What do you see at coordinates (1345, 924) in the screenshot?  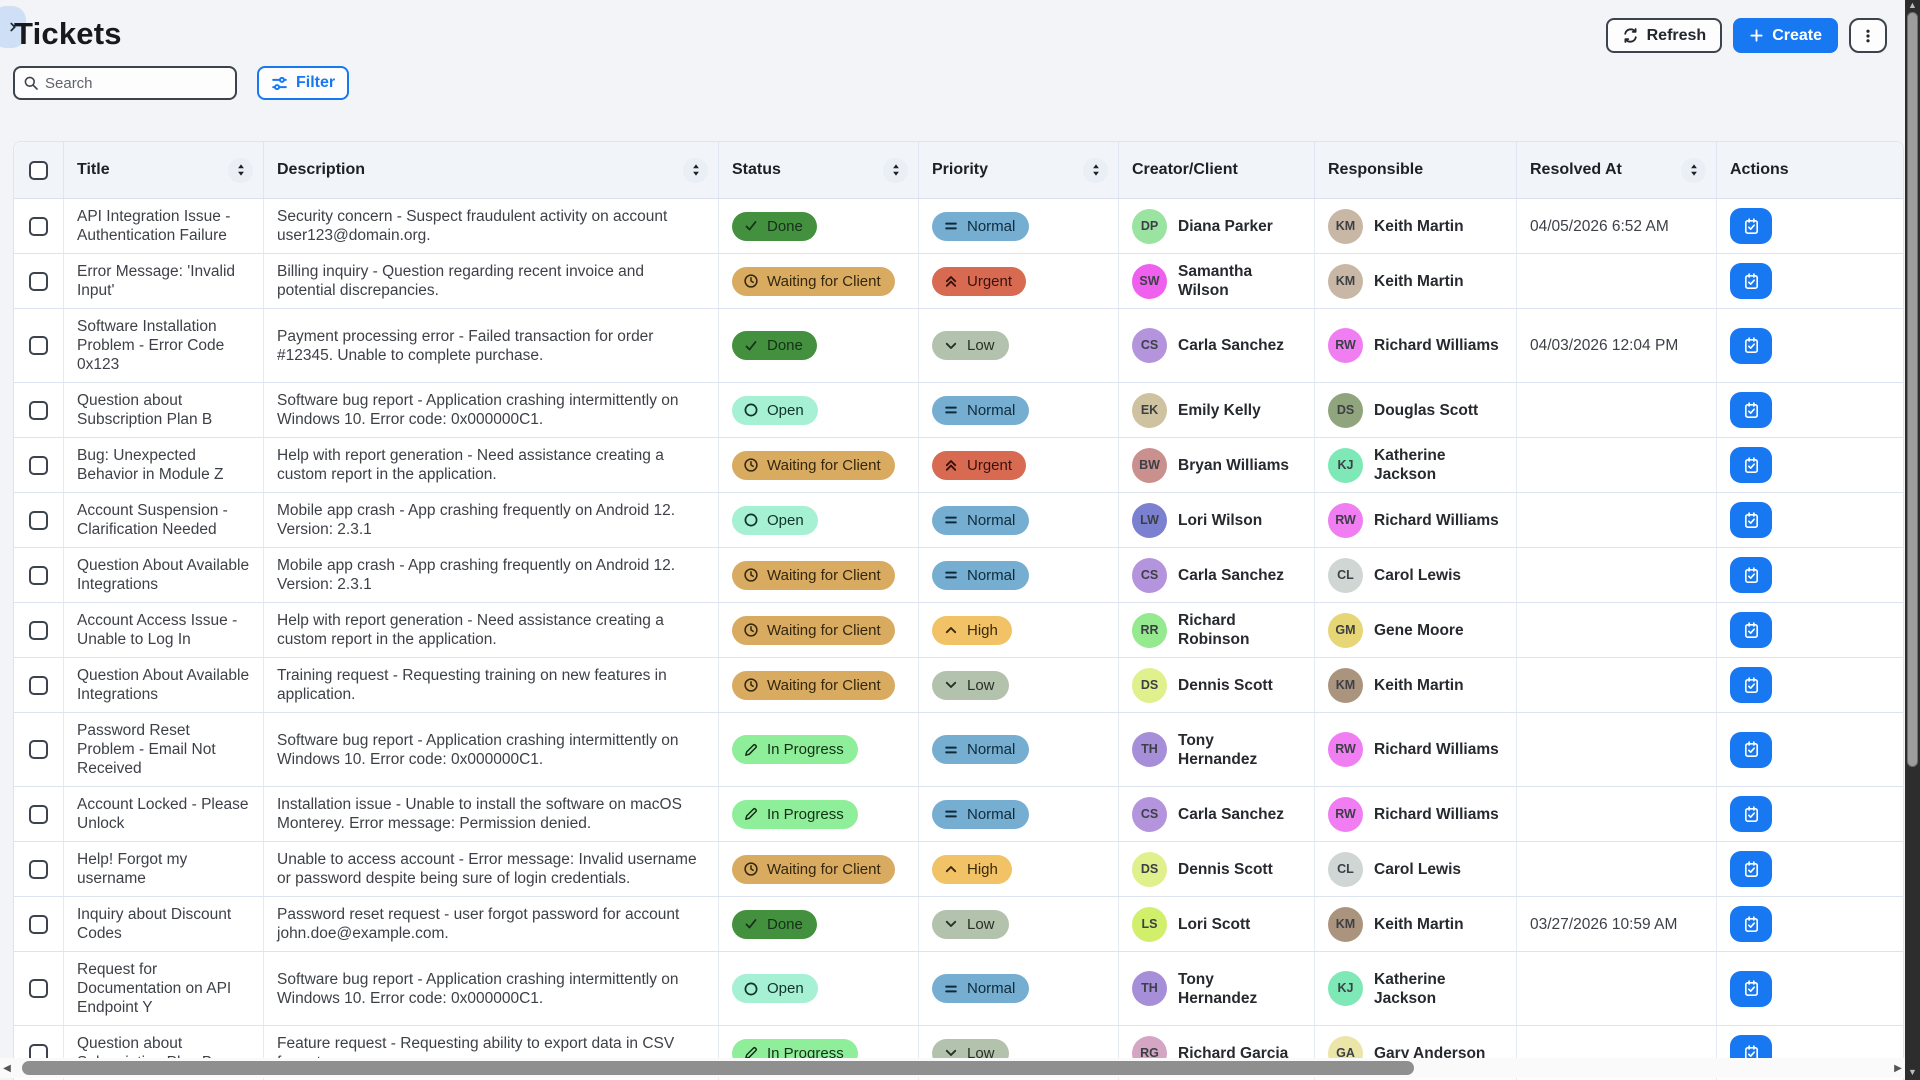 I see `responsible-avatar: KM` at bounding box center [1345, 924].